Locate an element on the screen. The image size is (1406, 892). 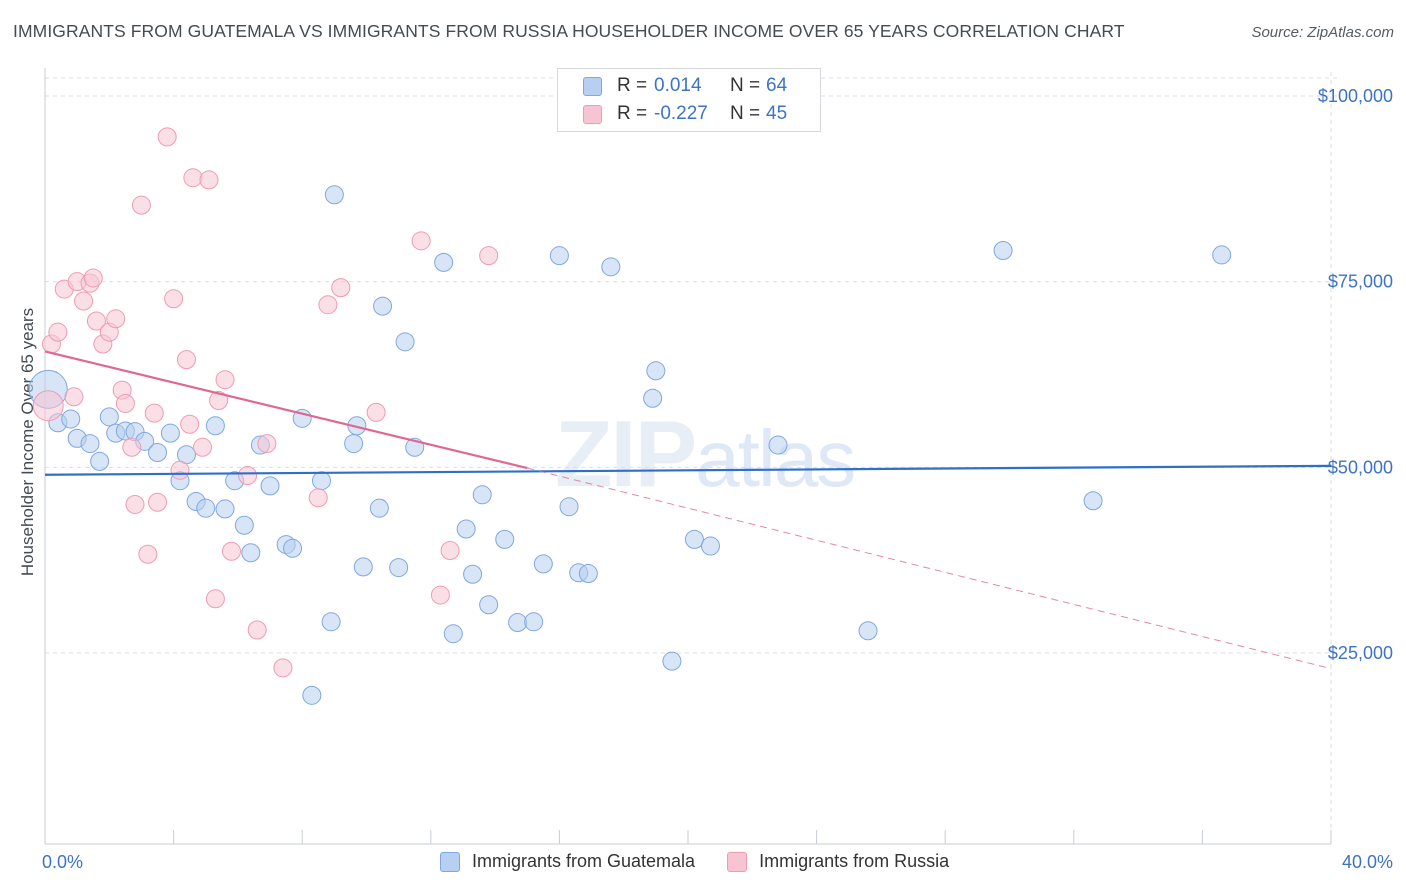
legend-row-russia: R = -0.227 N = 45 is located at coordinates (689, 114).